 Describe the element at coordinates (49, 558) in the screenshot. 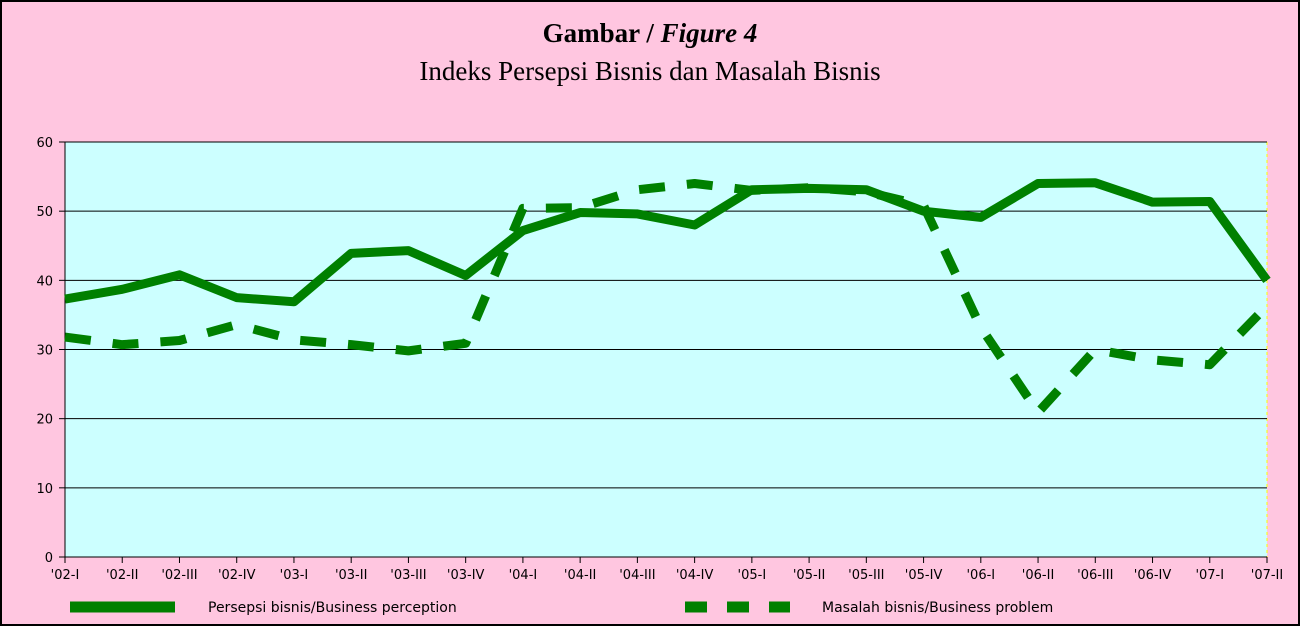

I see `y-tick-label: 0` at that location.